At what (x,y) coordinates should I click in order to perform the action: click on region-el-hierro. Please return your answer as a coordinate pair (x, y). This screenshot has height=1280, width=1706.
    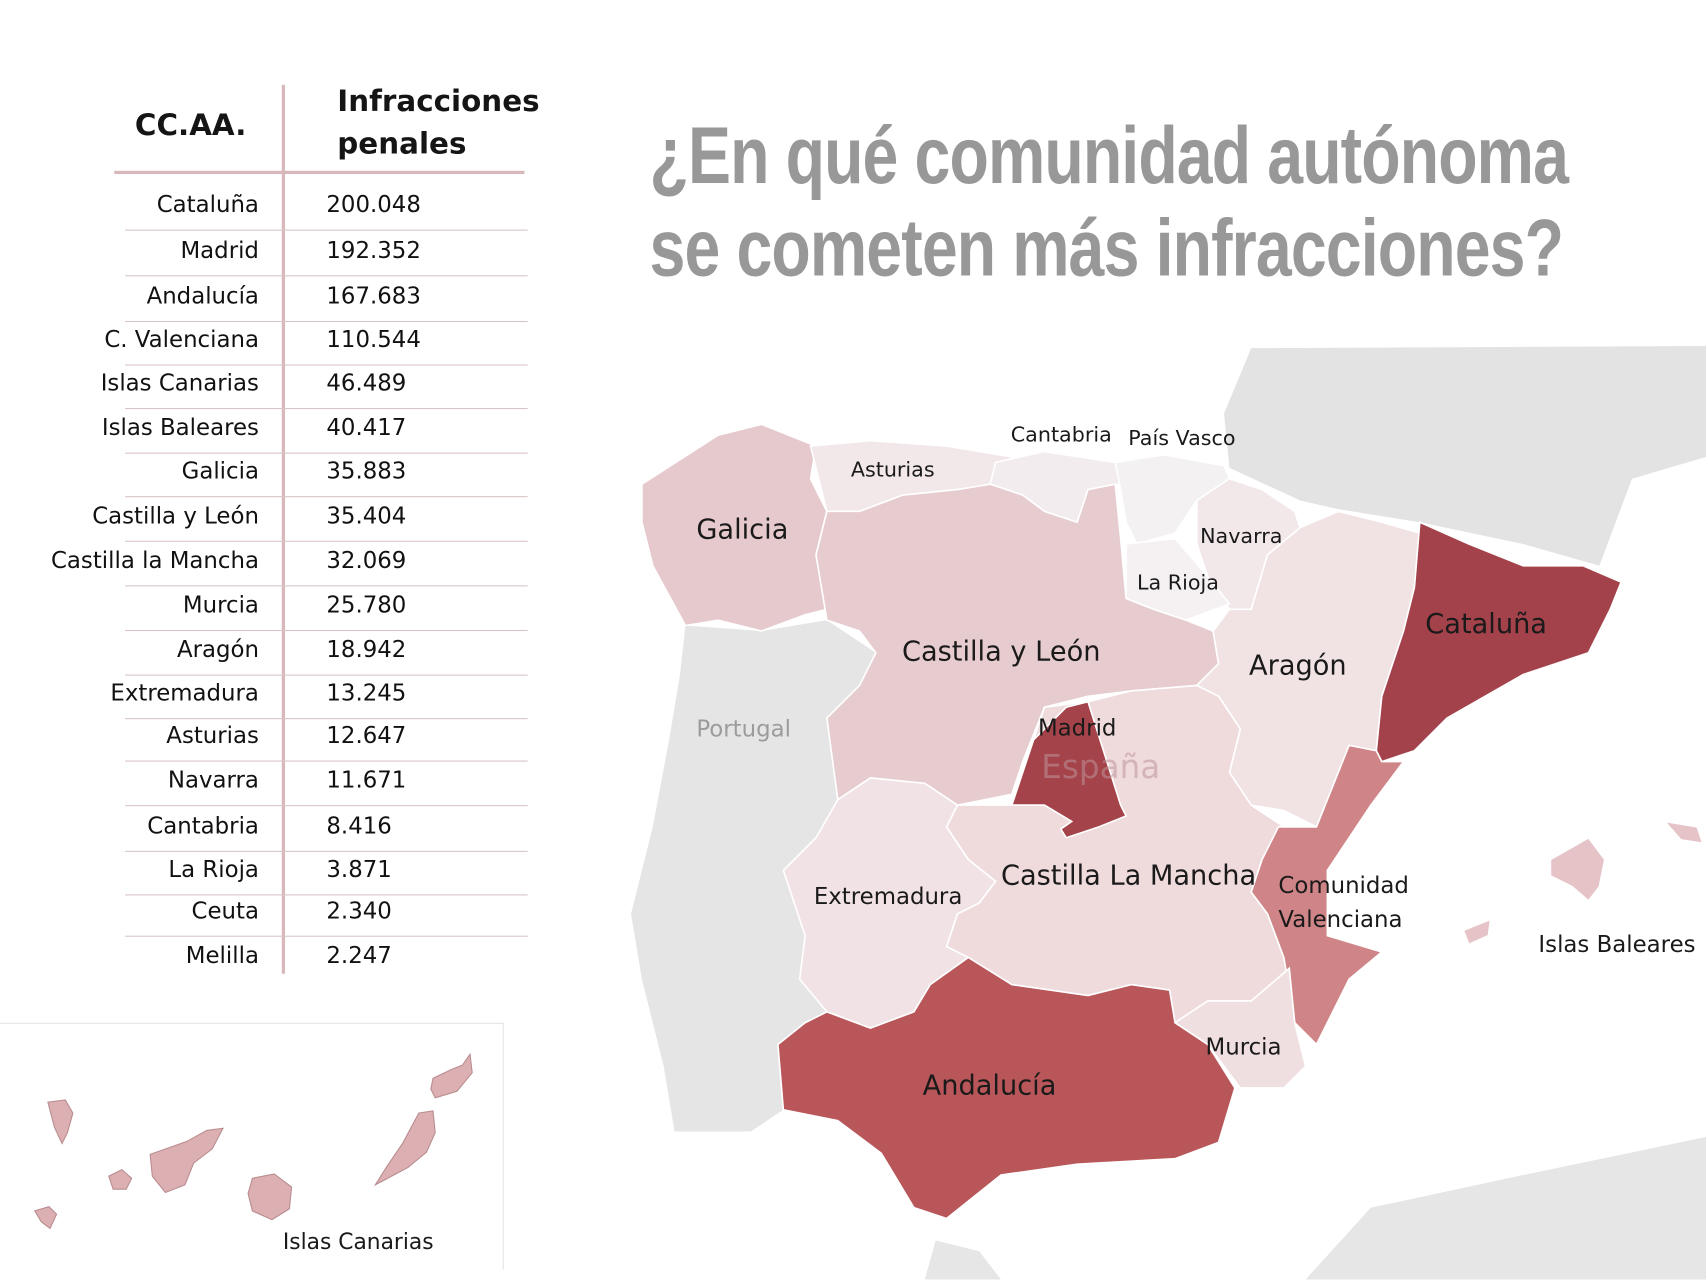
    Looking at the image, I should click on (45, 1217).